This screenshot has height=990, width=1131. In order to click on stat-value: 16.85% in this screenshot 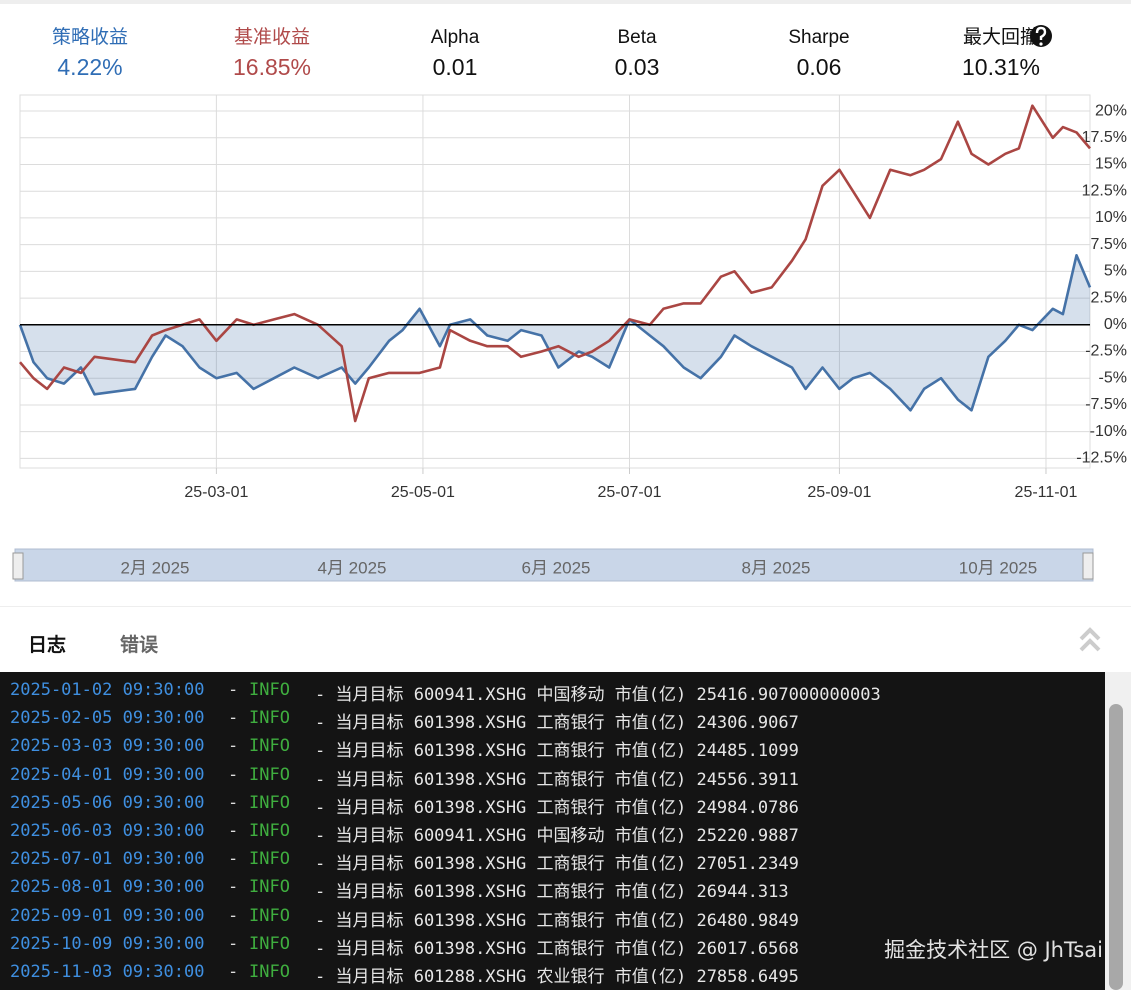, I will do `click(272, 67)`.